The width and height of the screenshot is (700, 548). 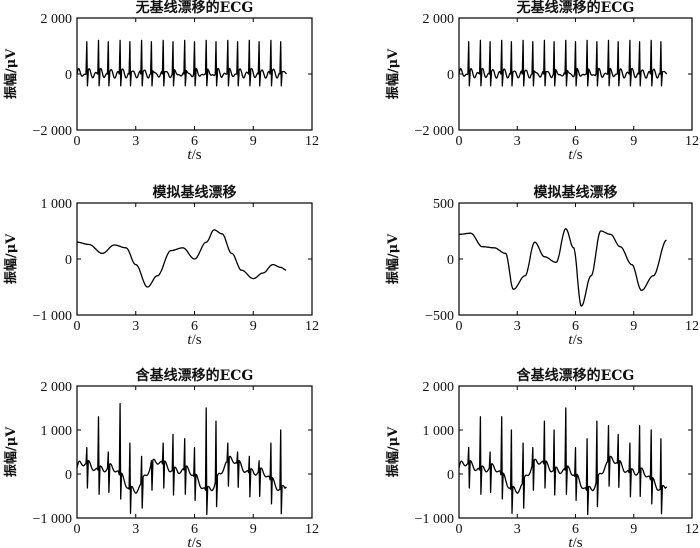 What do you see at coordinates (439, 316) in the screenshot?
I see `y-tick-label: −500` at bounding box center [439, 316].